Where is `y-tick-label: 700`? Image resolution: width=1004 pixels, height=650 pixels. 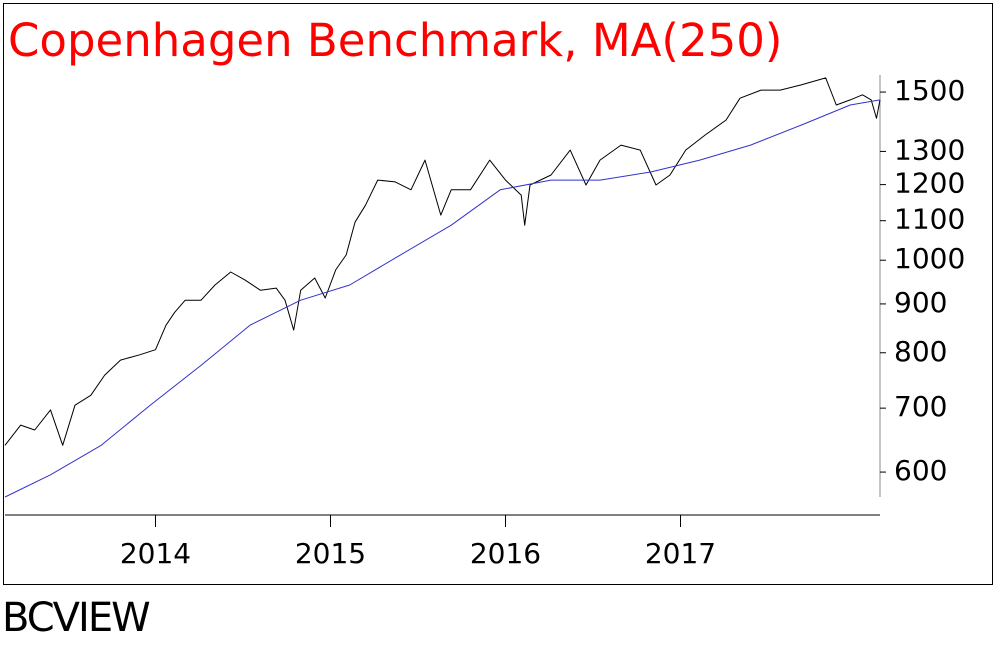 y-tick-label: 700 is located at coordinates (920, 406).